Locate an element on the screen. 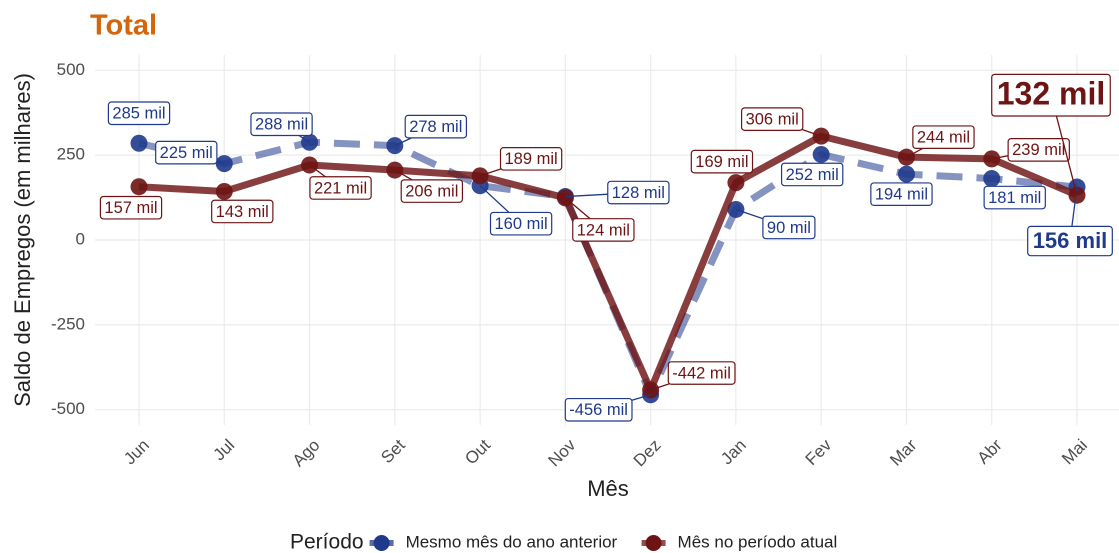 The image size is (1119, 553). value-label: 206 mil is located at coordinates (429, 186).